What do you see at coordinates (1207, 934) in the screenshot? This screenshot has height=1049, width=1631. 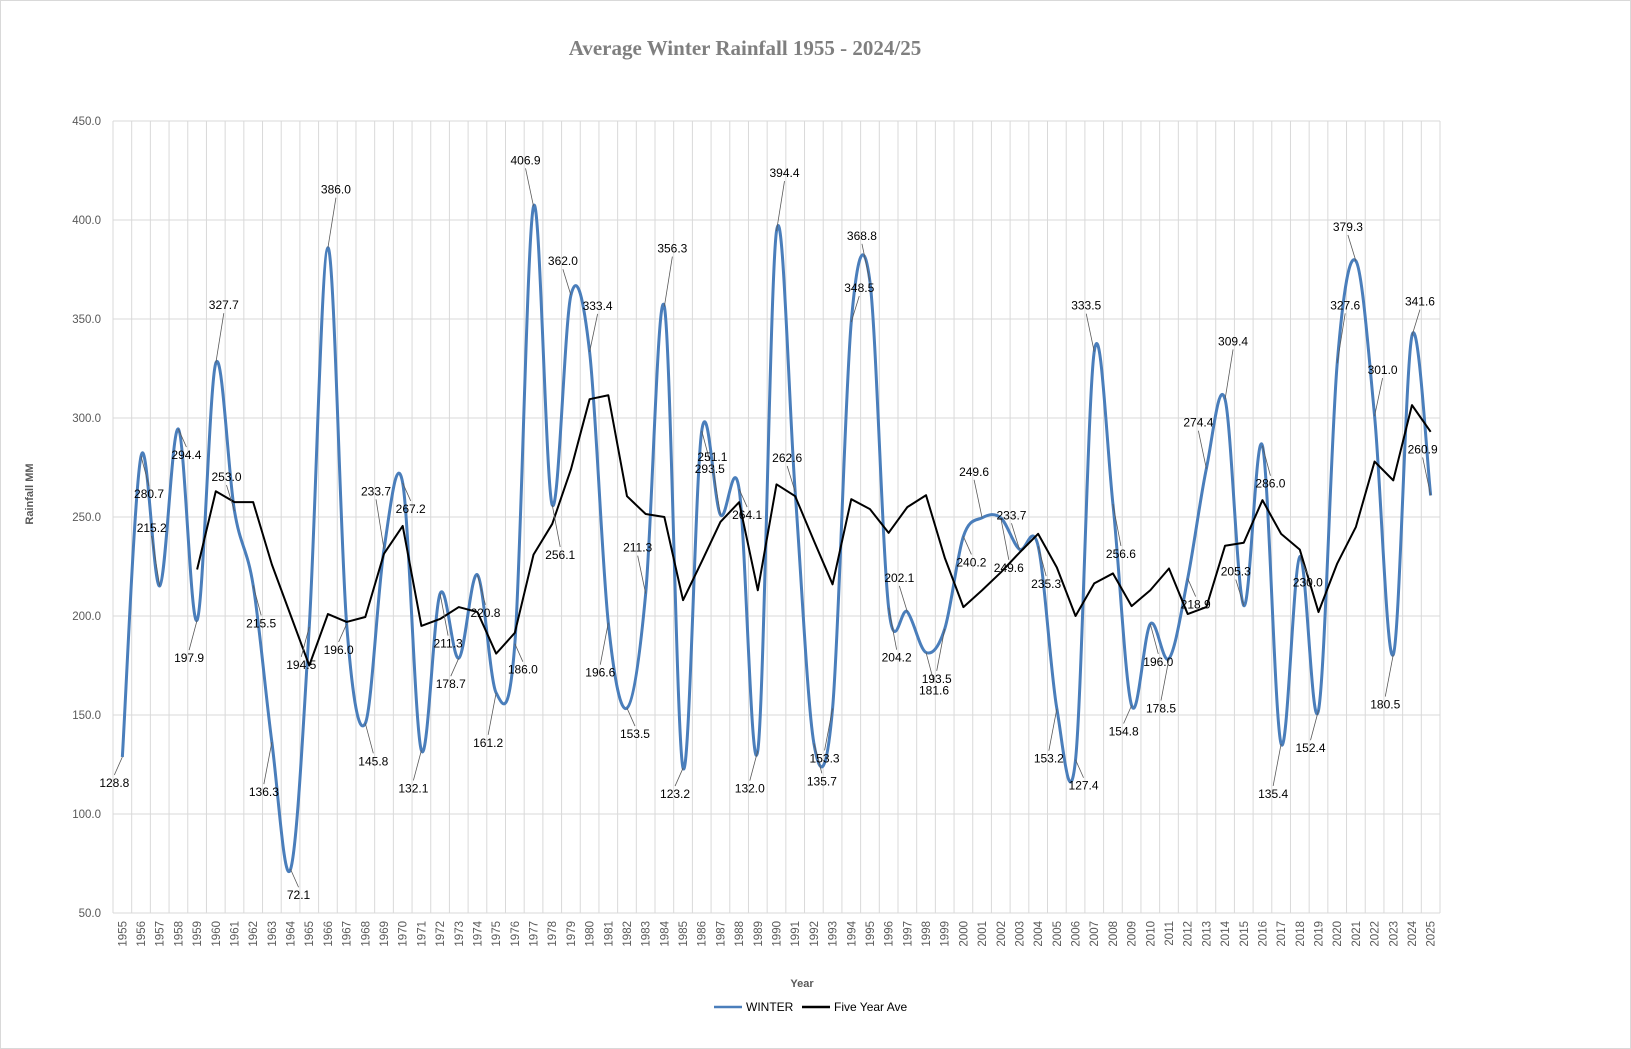 I see `x-tick-label: 2013` at bounding box center [1207, 934].